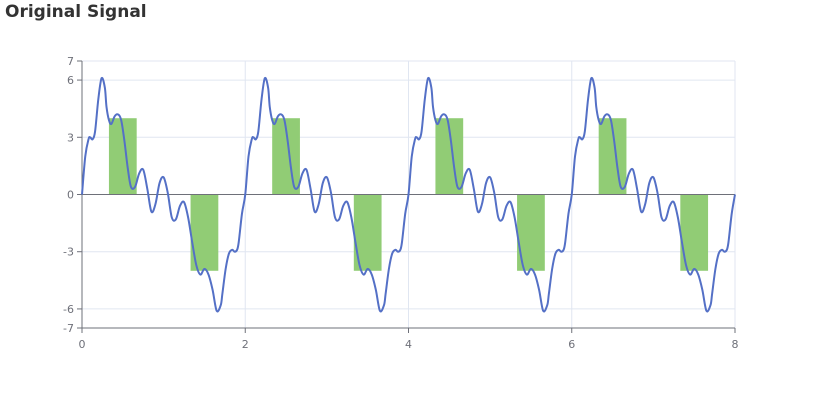 This screenshot has height=400, width=816. Describe the element at coordinates (735, 344) in the screenshot. I see `x-tick-label: 8` at that location.